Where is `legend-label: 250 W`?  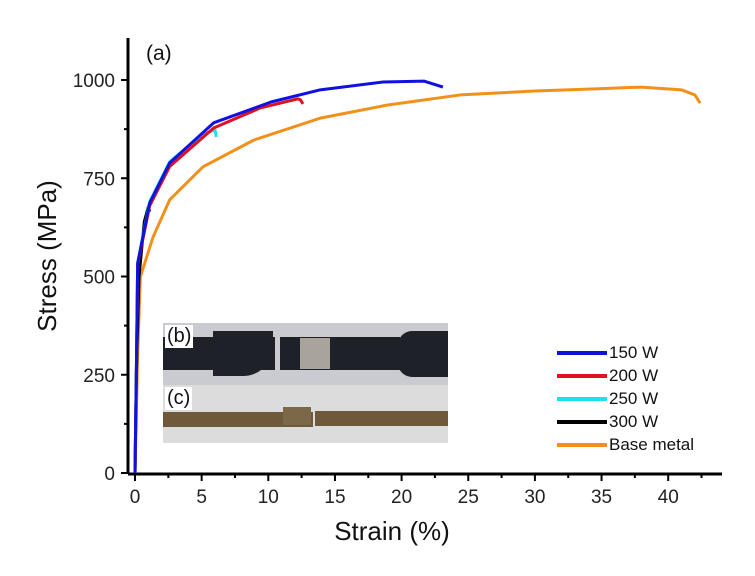 legend-label: 250 W is located at coordinates (634, 398).